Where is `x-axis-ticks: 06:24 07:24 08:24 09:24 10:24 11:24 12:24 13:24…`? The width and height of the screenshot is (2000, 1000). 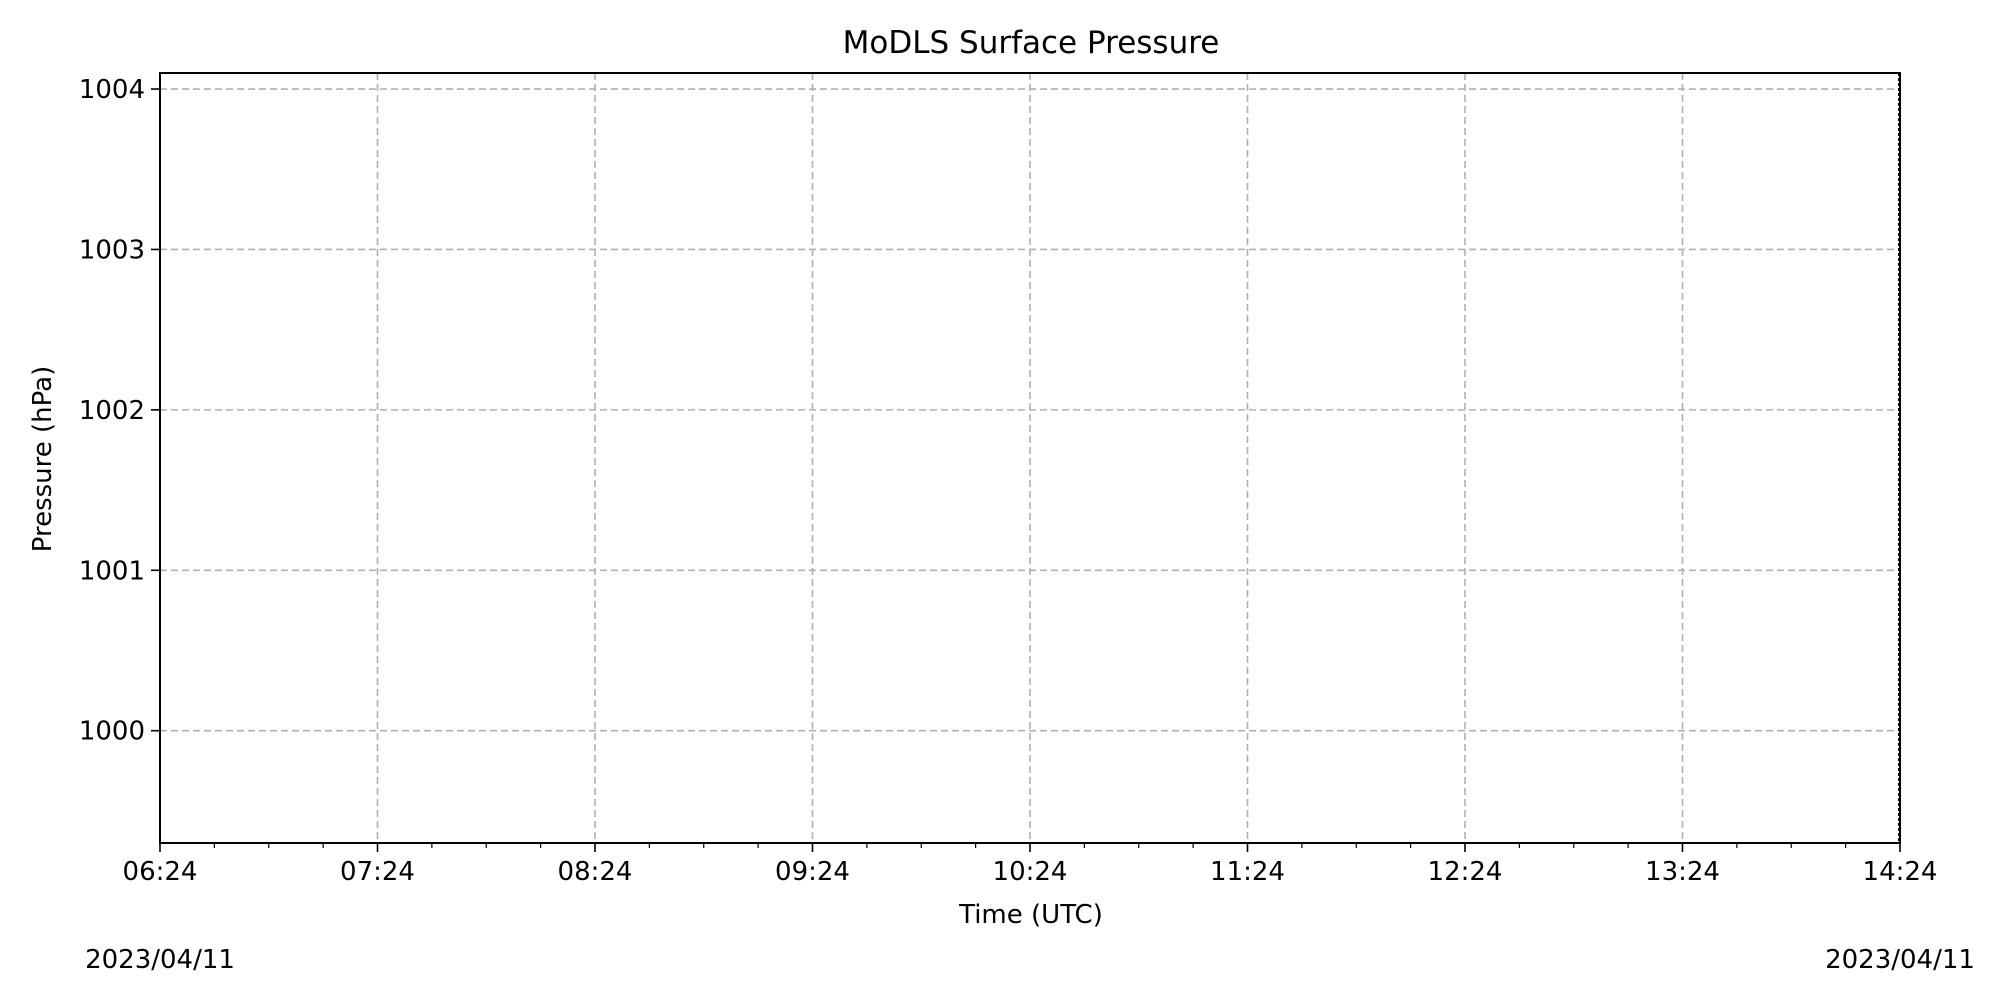 x-axis-ticks: 06:24 07:24 08:24 09:24 10:24 11:24 12:24 13:24… is located at coordinates (1030, 865).